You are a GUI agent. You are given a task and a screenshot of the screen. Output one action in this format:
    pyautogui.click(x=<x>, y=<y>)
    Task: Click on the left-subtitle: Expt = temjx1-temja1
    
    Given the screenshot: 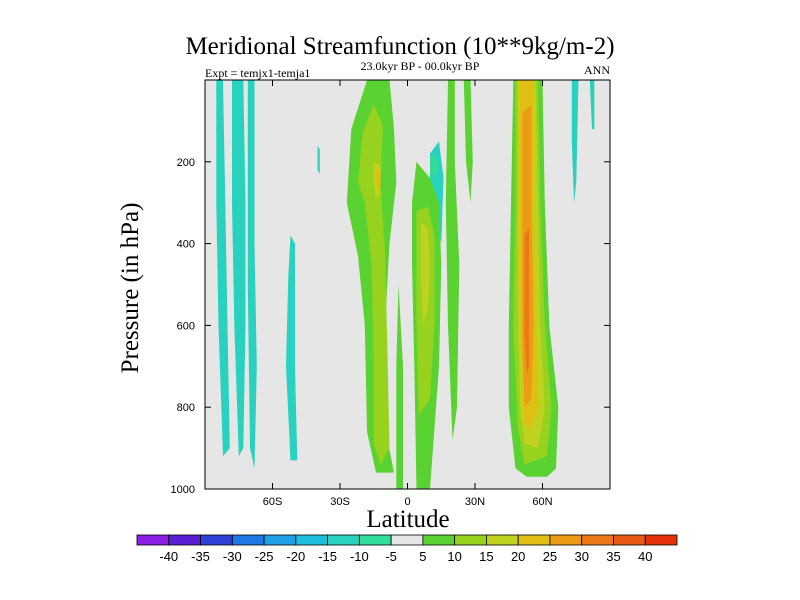 What is the action you would take?
    pyautogui.click(x=257, y=73)
    